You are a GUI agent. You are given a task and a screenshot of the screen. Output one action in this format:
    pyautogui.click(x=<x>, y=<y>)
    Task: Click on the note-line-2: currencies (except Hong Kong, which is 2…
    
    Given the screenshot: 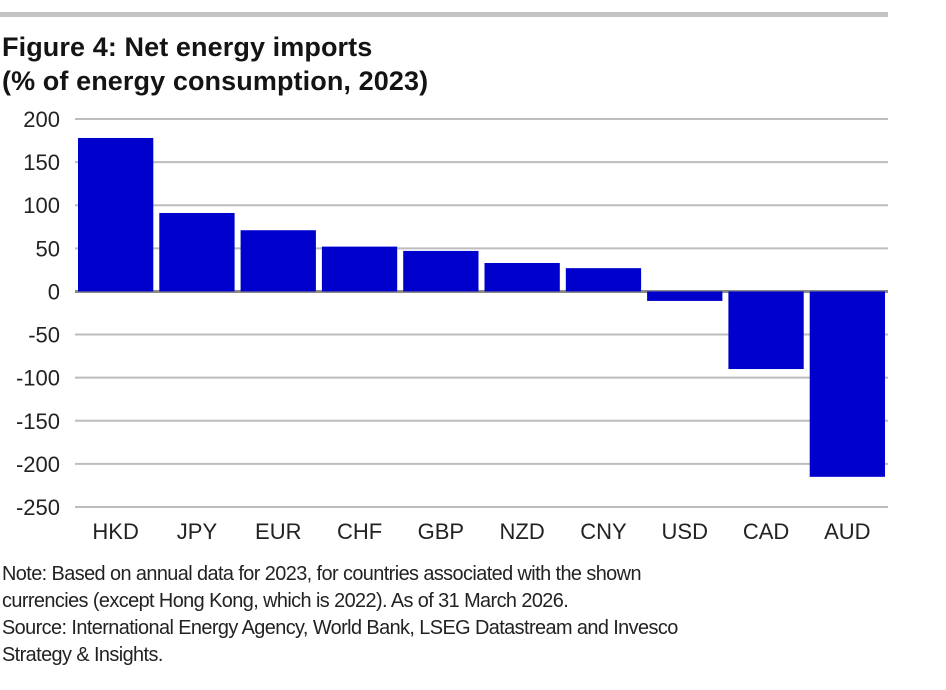 What is the action you would take?
    pyautogui.click(x=285, y=600)
    